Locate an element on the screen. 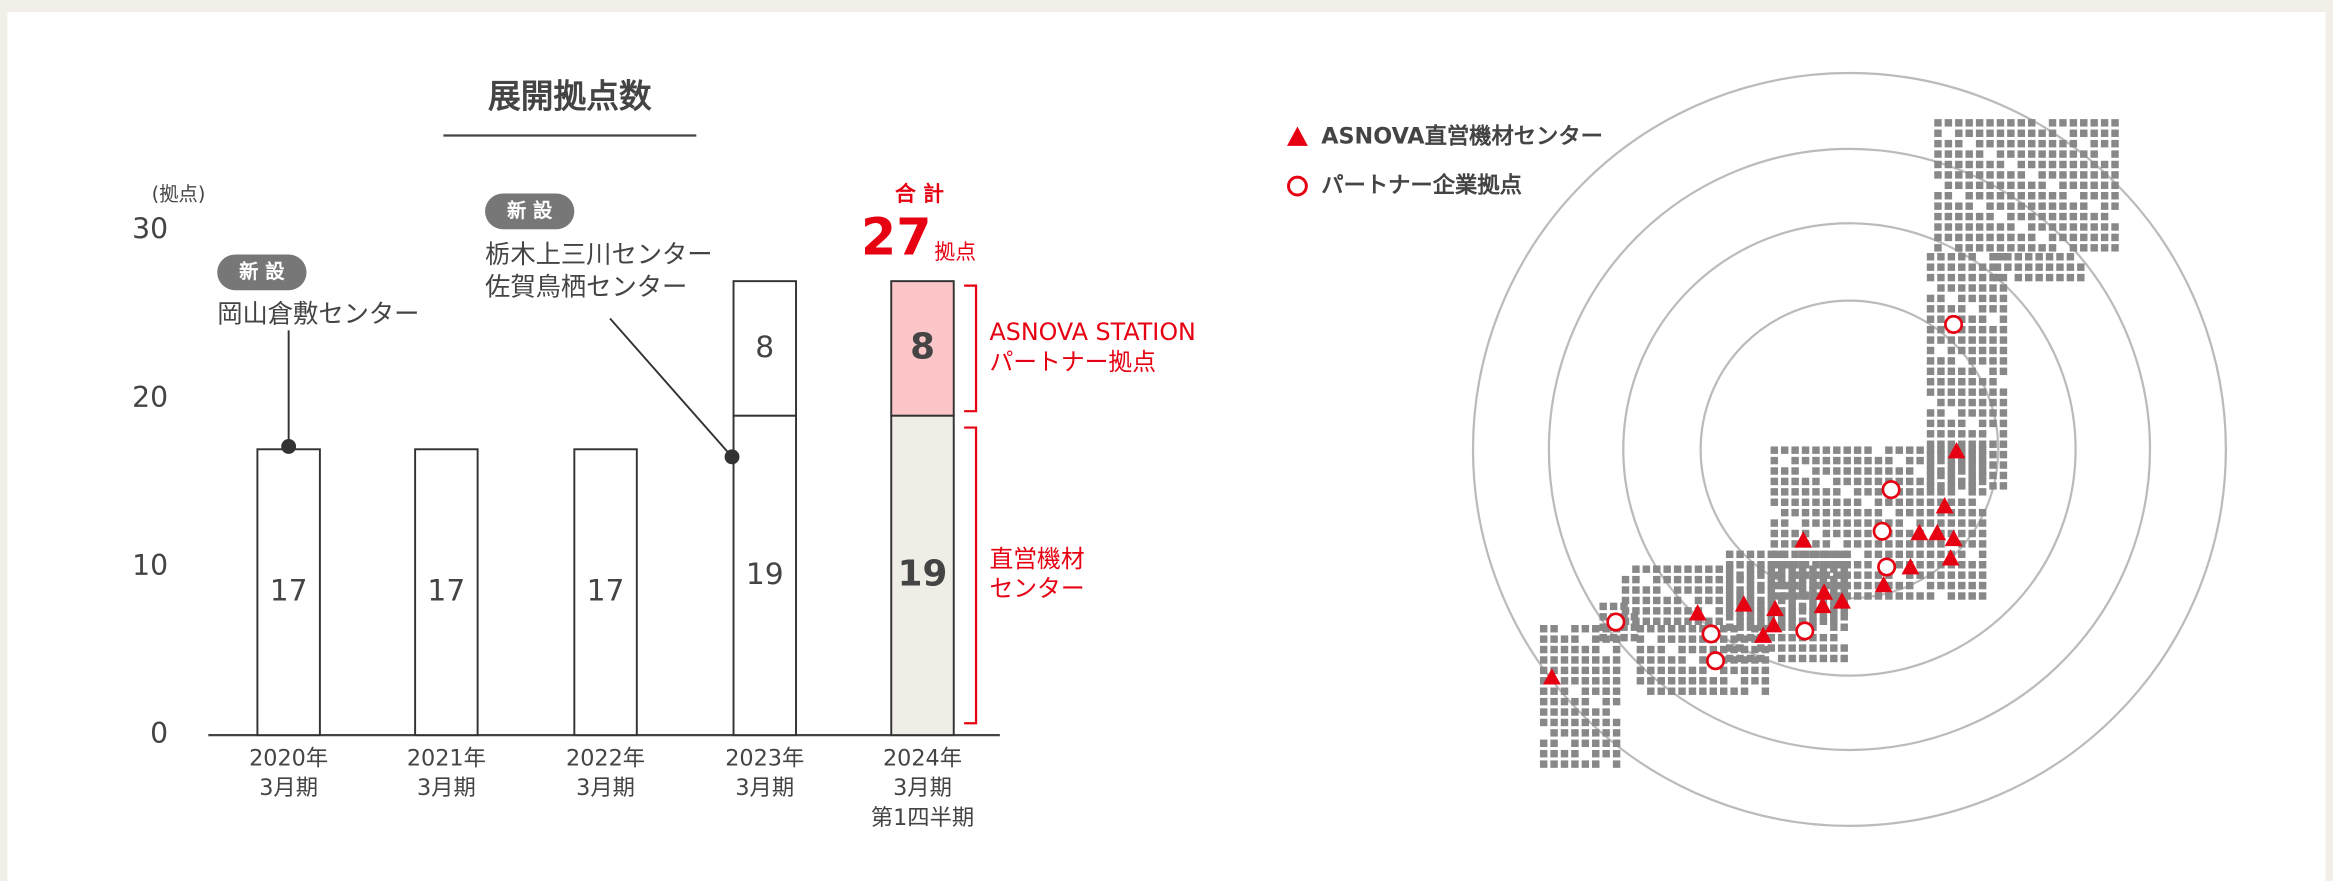 The width and height of the screenshot is (2333, 881). y-tick-label: 20 is located at coordinates (150, 397).